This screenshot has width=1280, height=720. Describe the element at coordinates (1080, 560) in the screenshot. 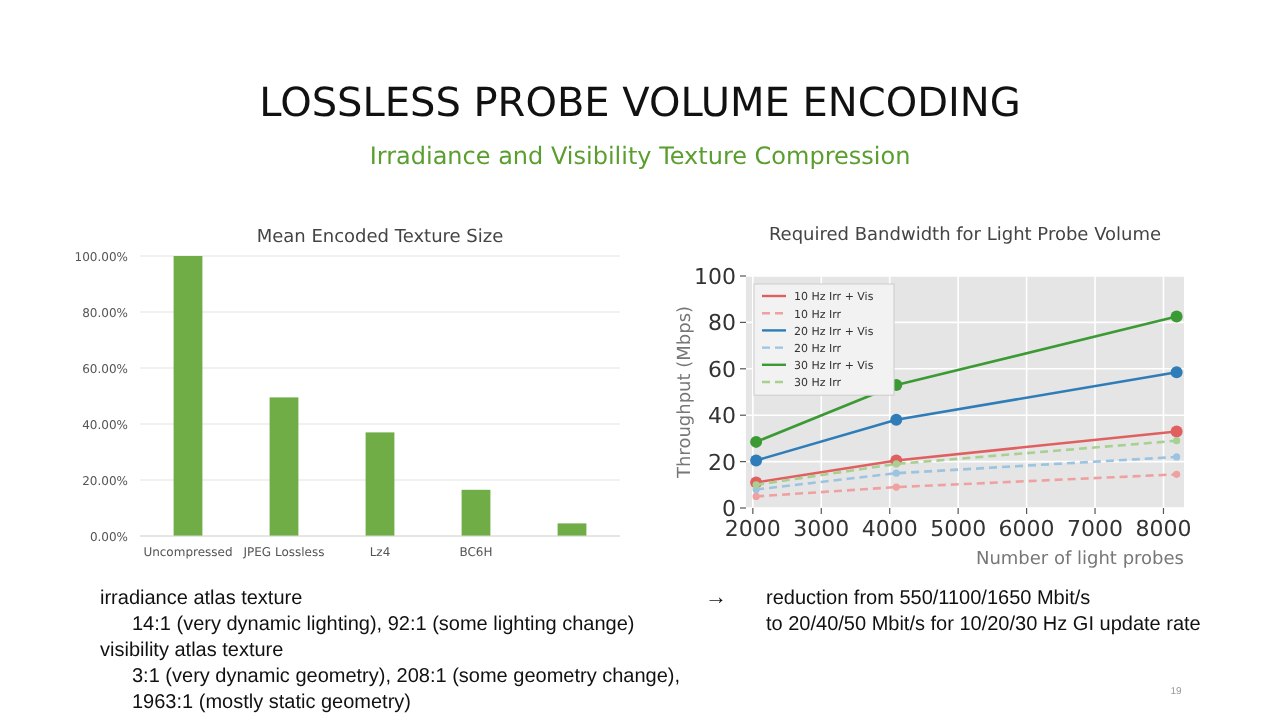

I see `x-axis-title: Number of light probes` at that location.